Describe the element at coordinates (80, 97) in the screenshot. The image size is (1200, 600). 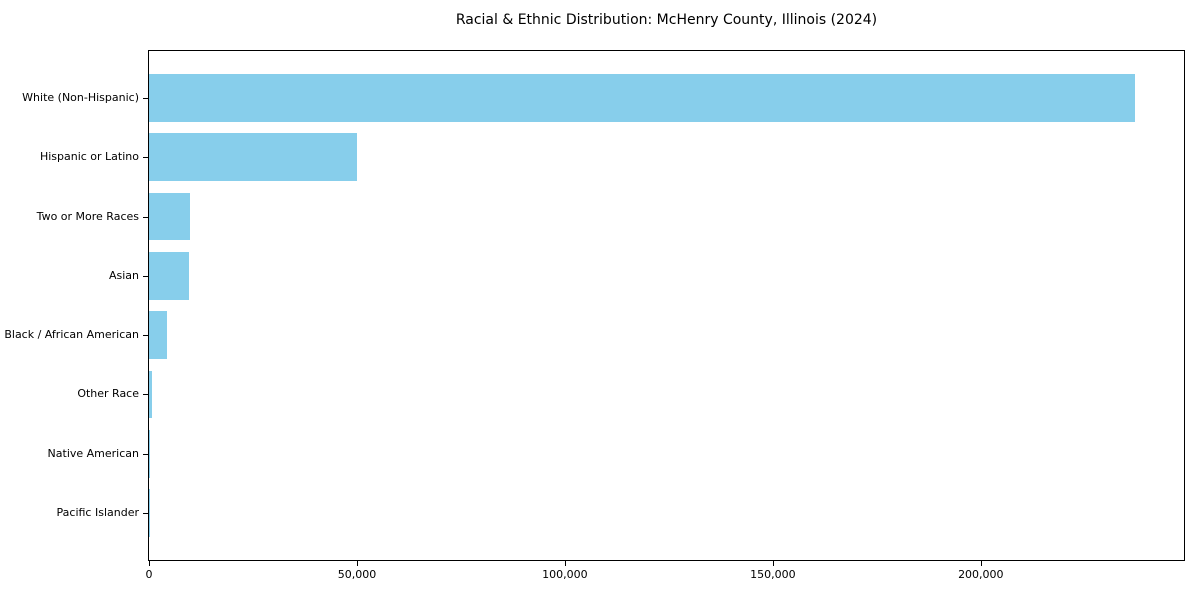
I see `y-tick-label: White (Non-Hispanic)` at that location.